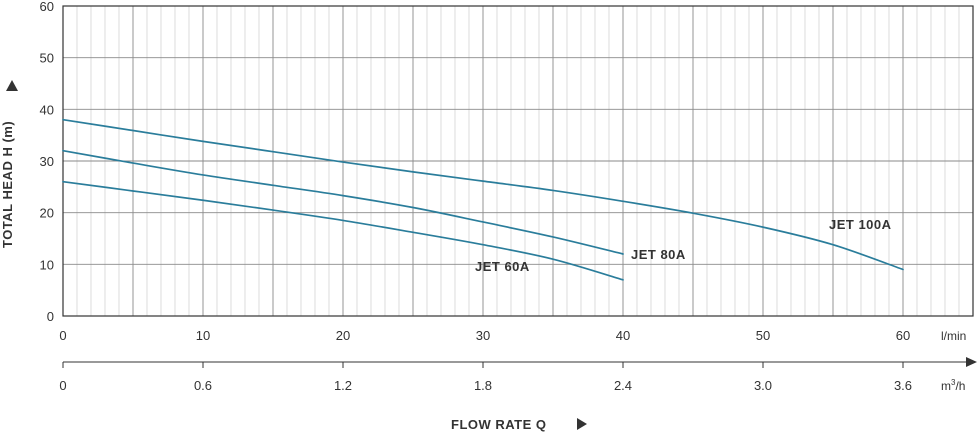 The width and height of the screenshot is (980, 432). I want to click on x-tick-label-lmin: 0, so click(62, 335).